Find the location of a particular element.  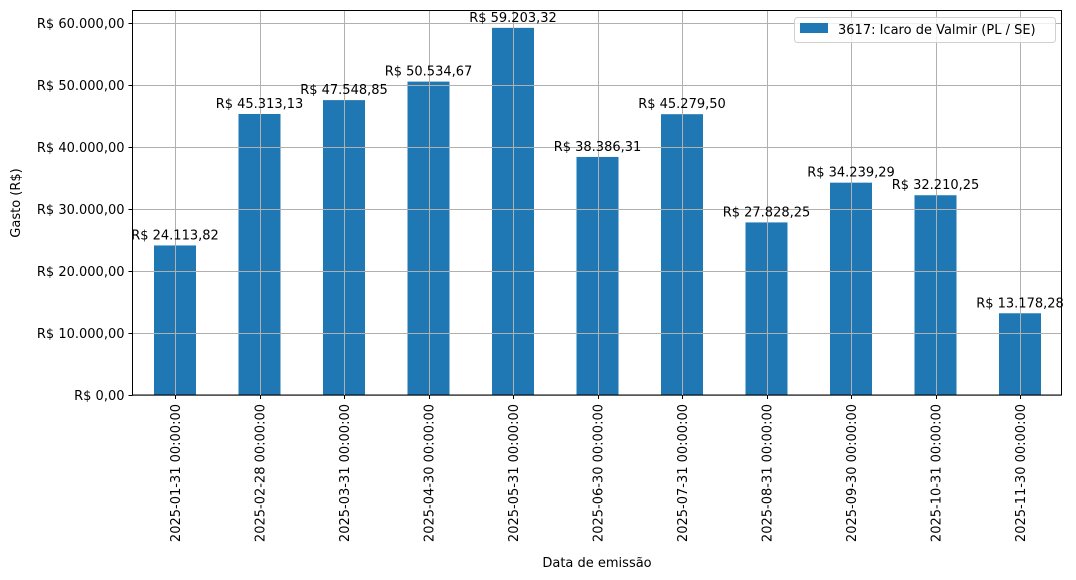

x-tick-label: 2025-10-31 00:00:00 is located at coordinates (937, 473).